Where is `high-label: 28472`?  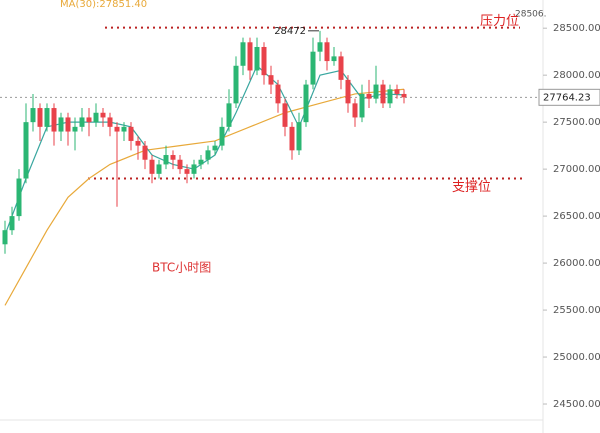
high-label: 28472 is located at coordinates (290, 31).